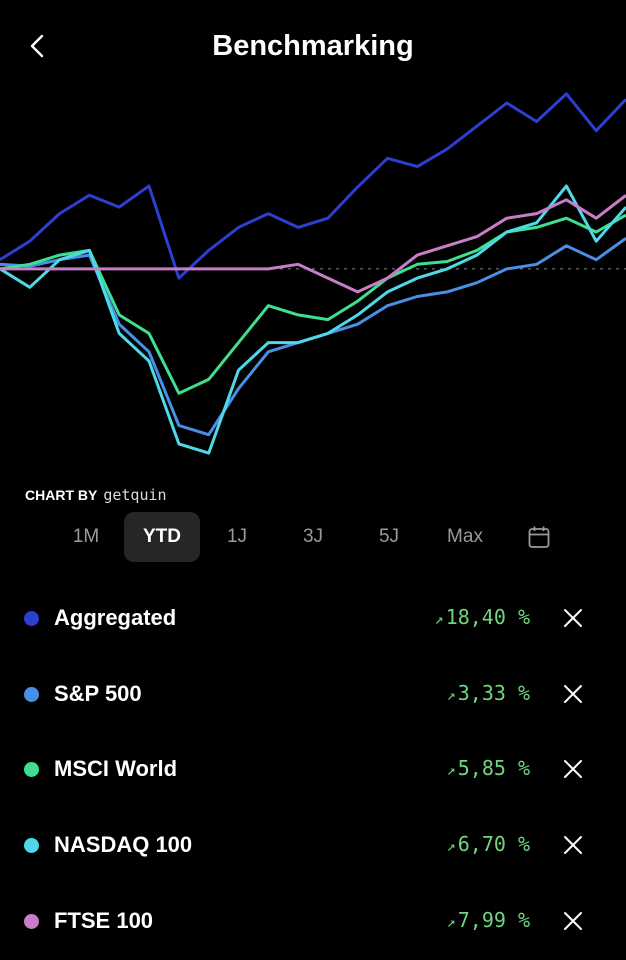 The width and height of the screenshot is (626, 960). What do you see at coordinates (61, 495) in the screenshot?
I see `chart-by-label: CHART BY` at bounding box center [61, 495].